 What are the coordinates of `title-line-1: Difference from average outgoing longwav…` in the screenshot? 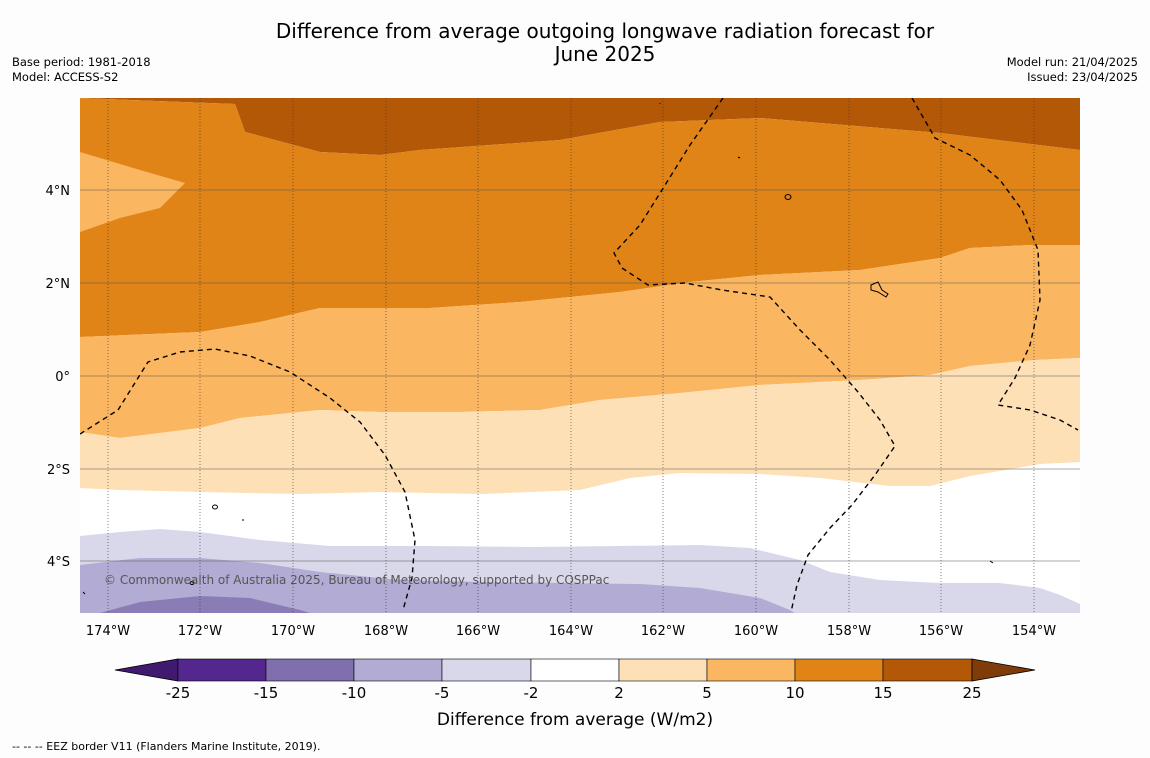 It's located at (605, 31).